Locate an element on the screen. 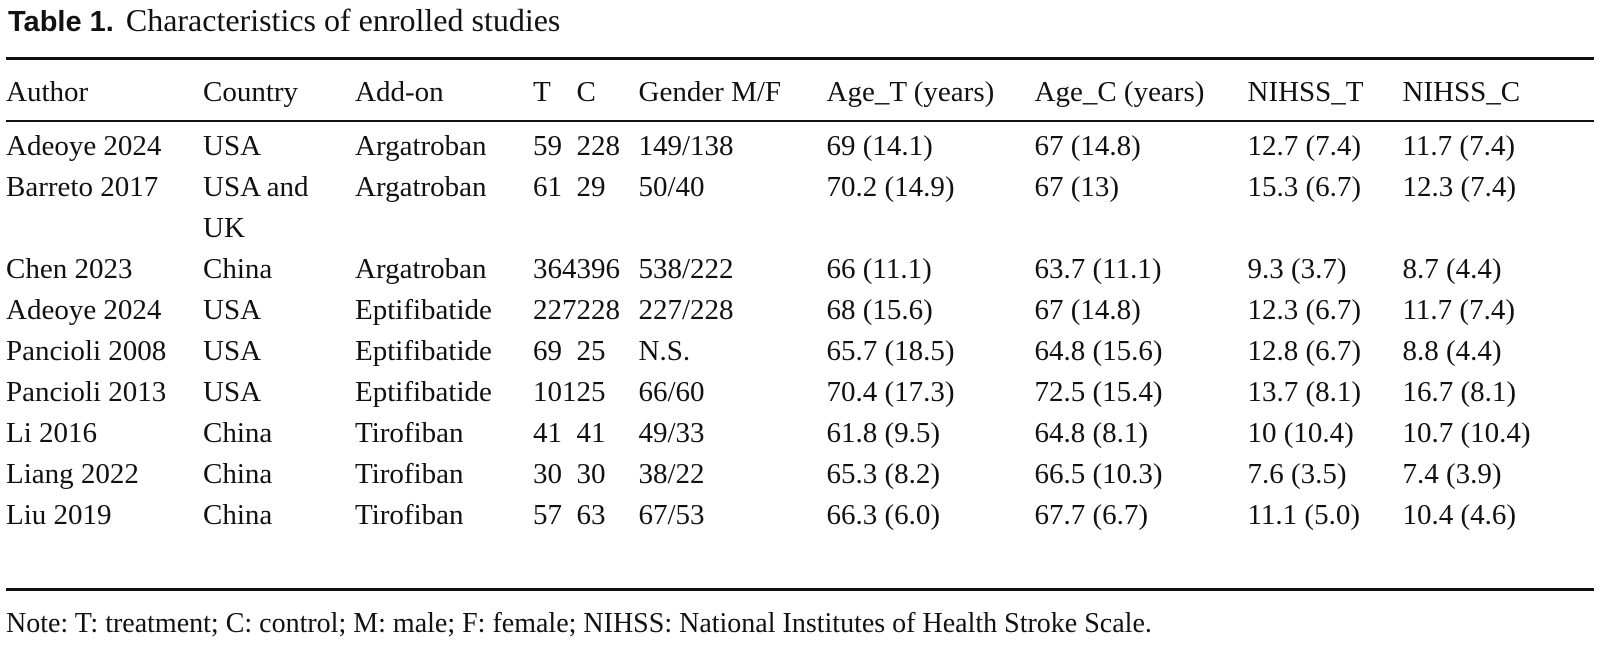 The height and width of the screenshot is (655, 1600). cell-age-c: 72.5 (15.4) is located at coordinates (1098, 392).